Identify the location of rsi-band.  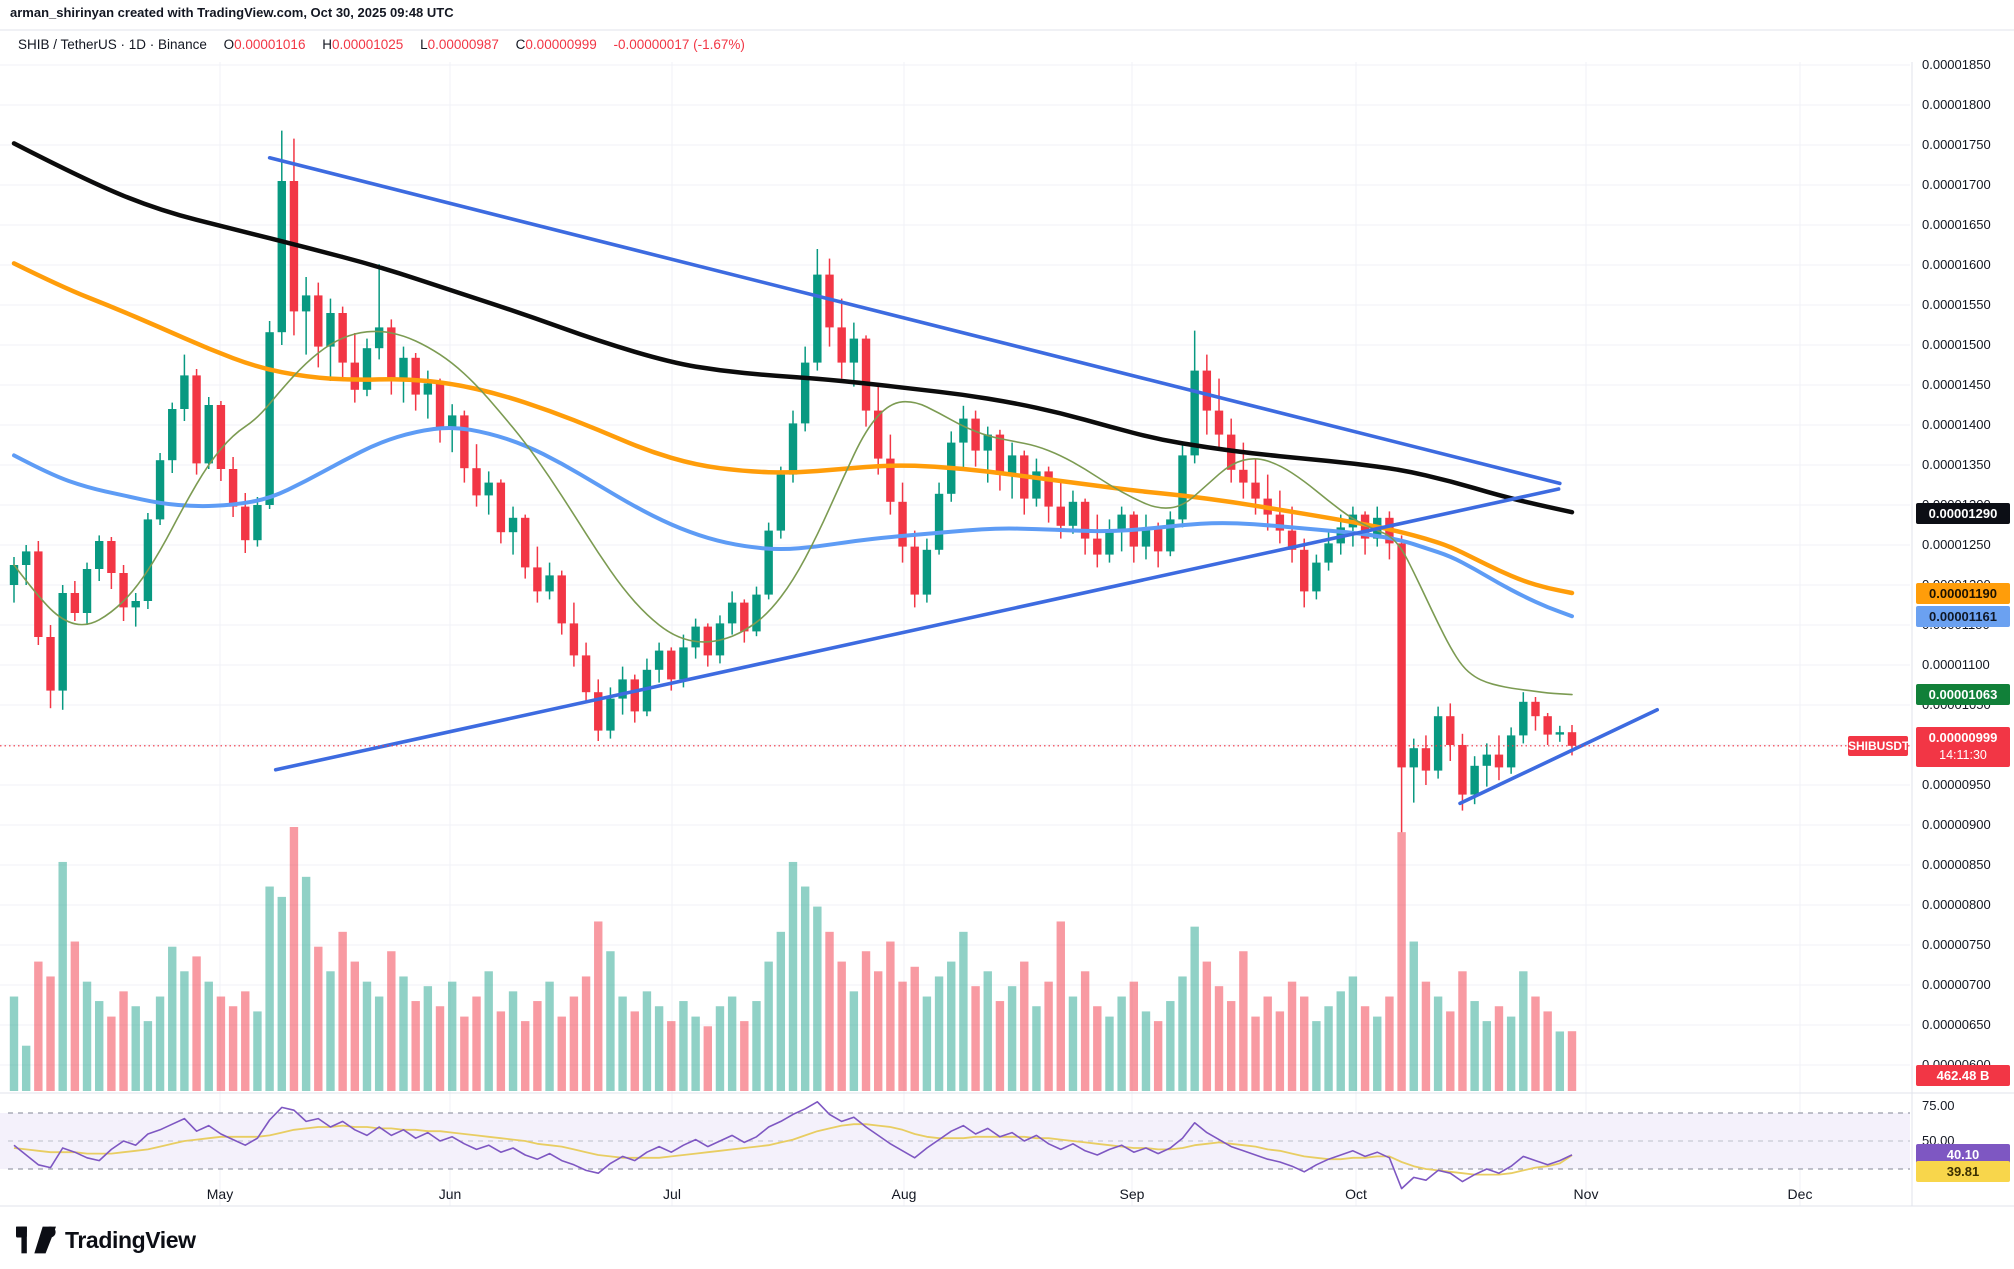
(955, 1141).